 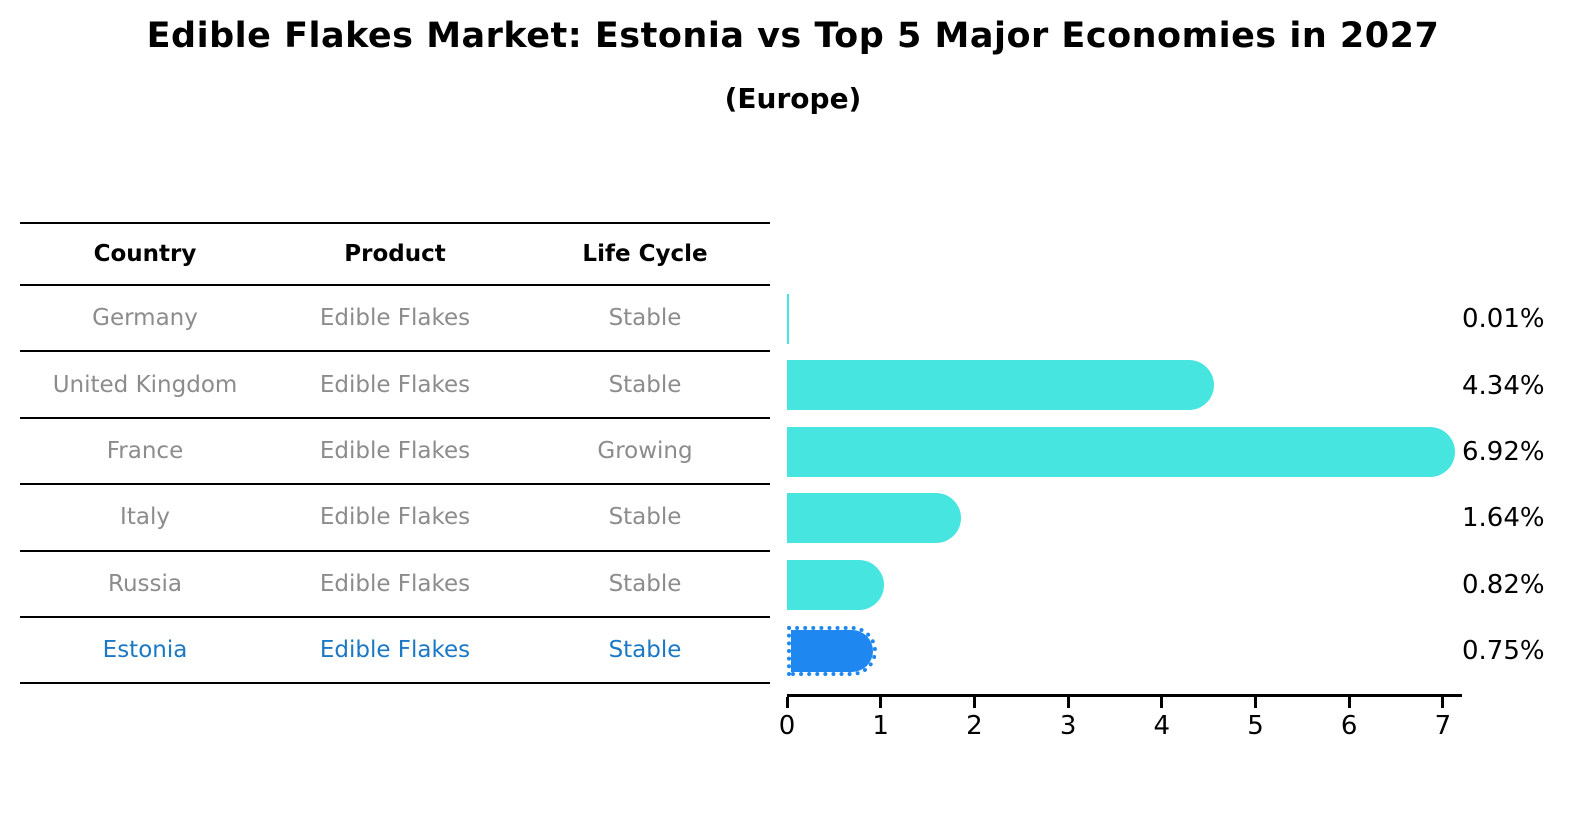 I want to click on table-row: Russia Edible Flakes Stable, so click(x=395, y=585).